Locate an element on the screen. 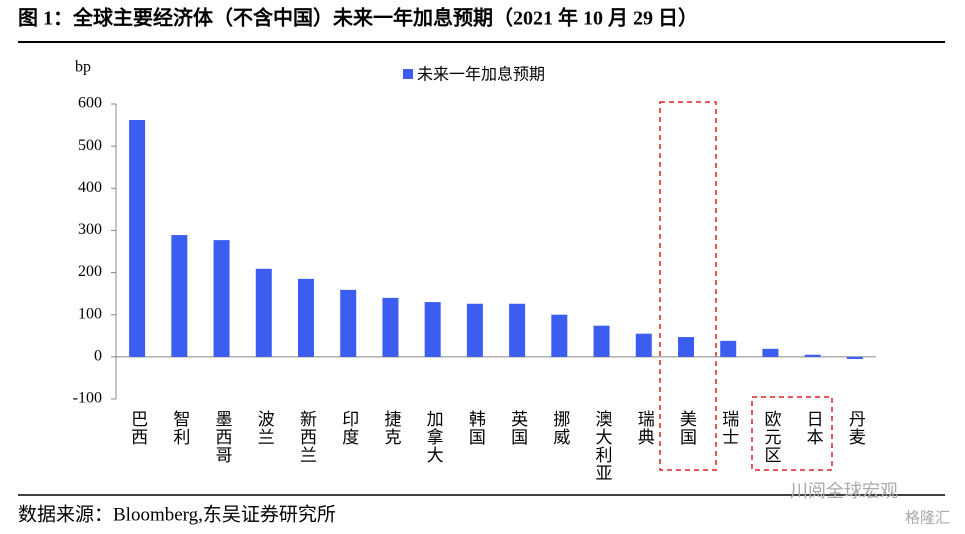  watermark: 格隆汇 is located at coordinates (927, 518).